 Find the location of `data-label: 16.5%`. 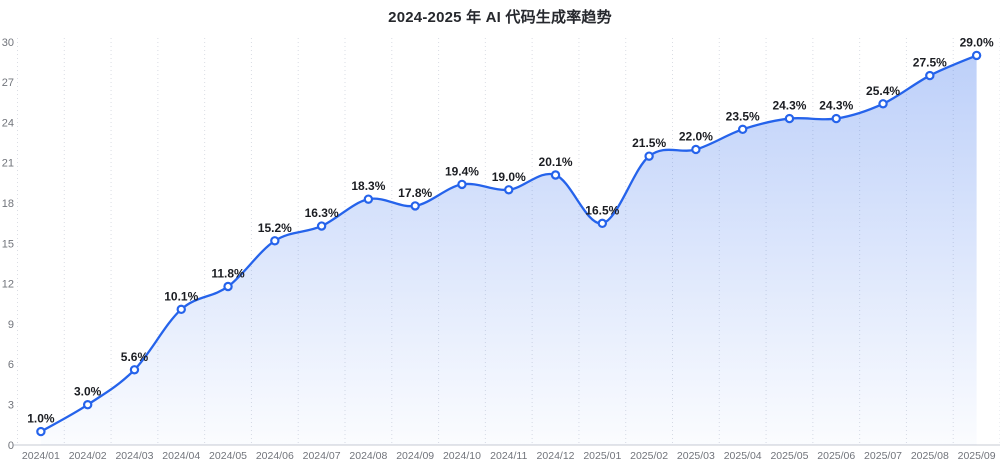

data-label: 16.5% is located at coordinates (602, 210).